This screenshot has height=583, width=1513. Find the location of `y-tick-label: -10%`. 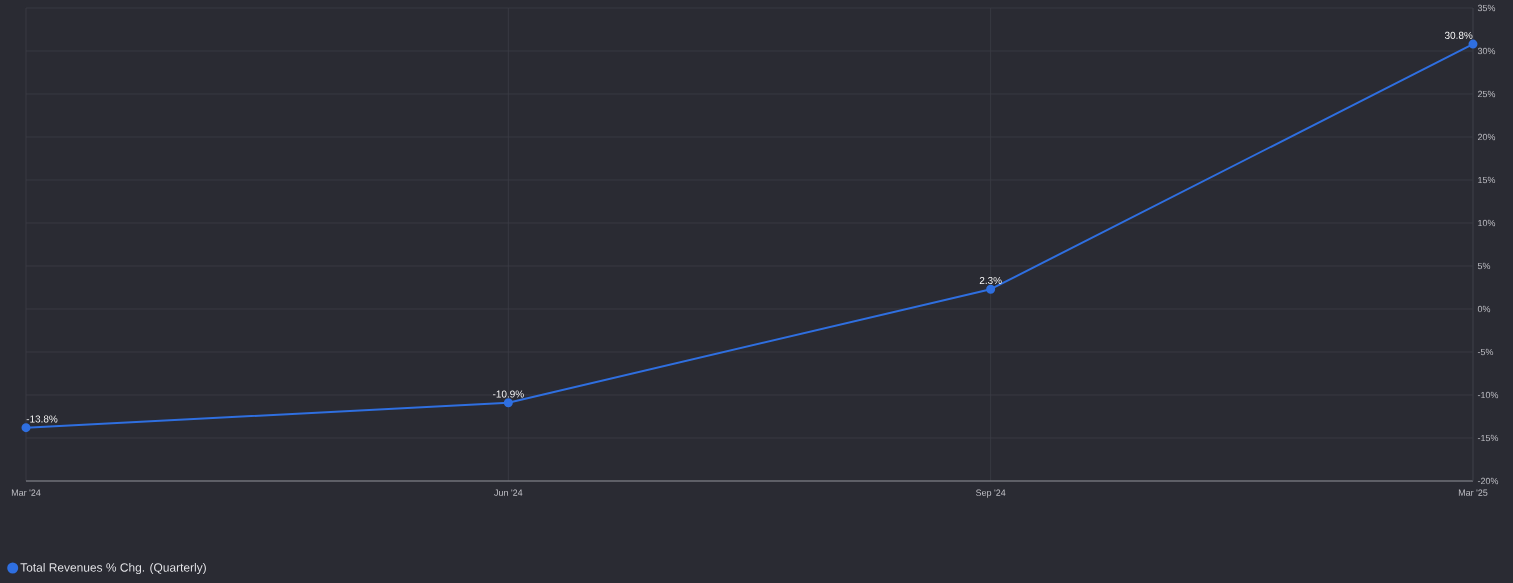

y-tick-label: -10% is located at coordinates (1488, 395).